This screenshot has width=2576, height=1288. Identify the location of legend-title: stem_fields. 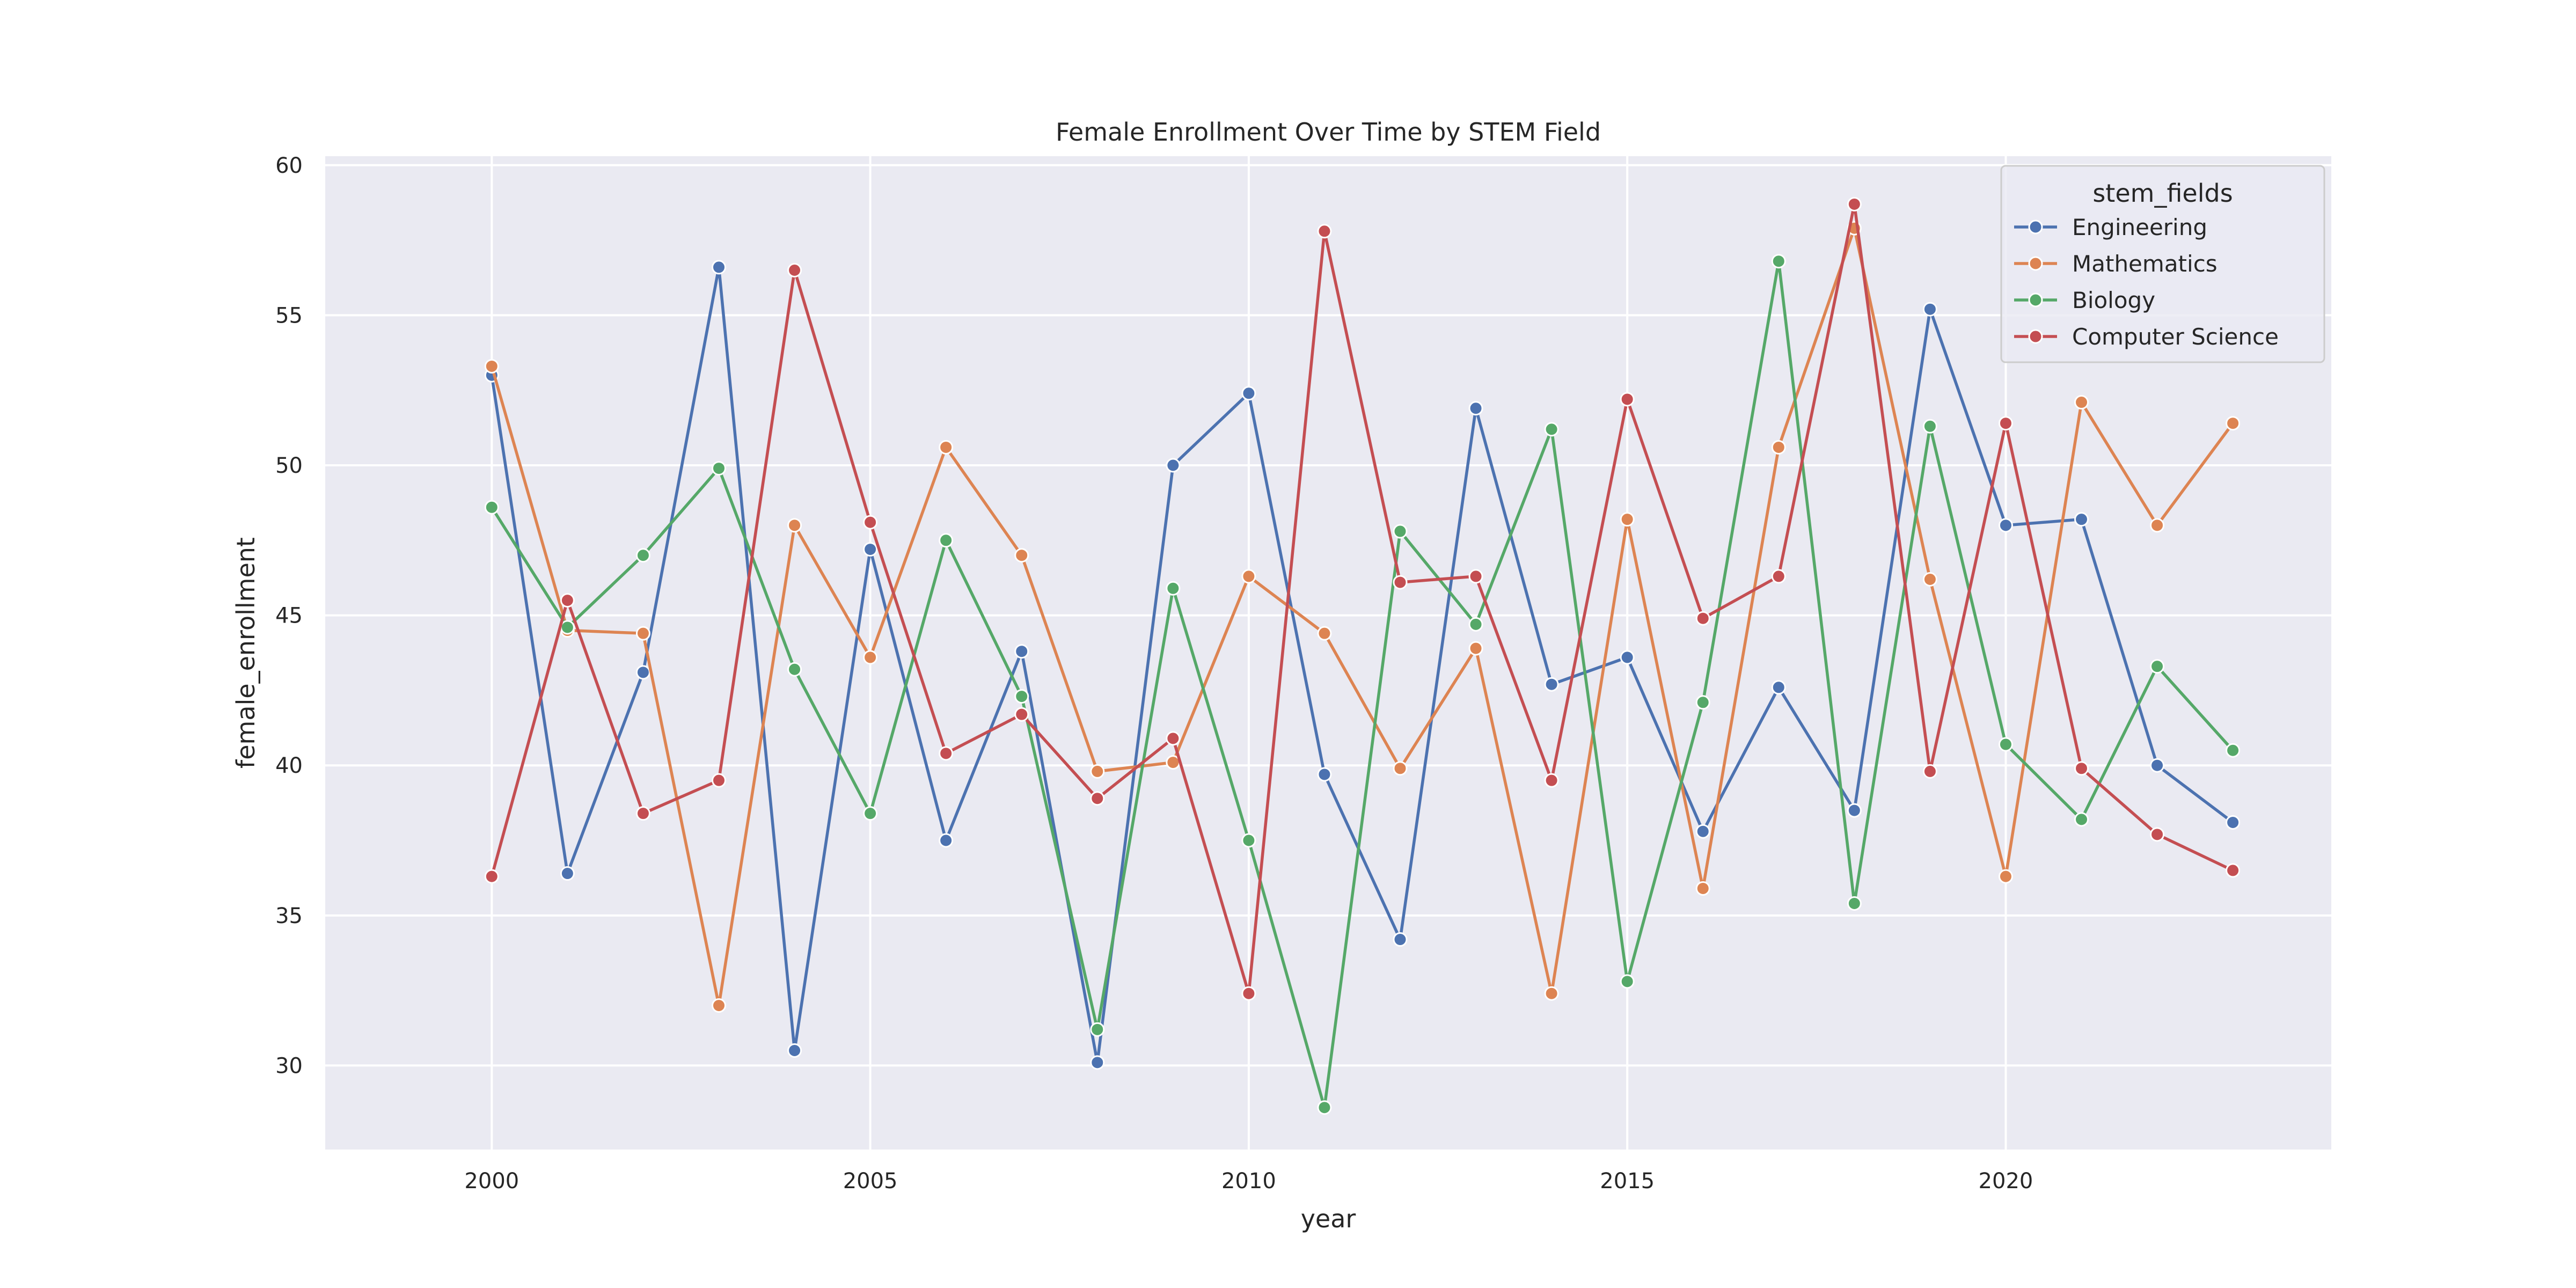
(2162, 193).